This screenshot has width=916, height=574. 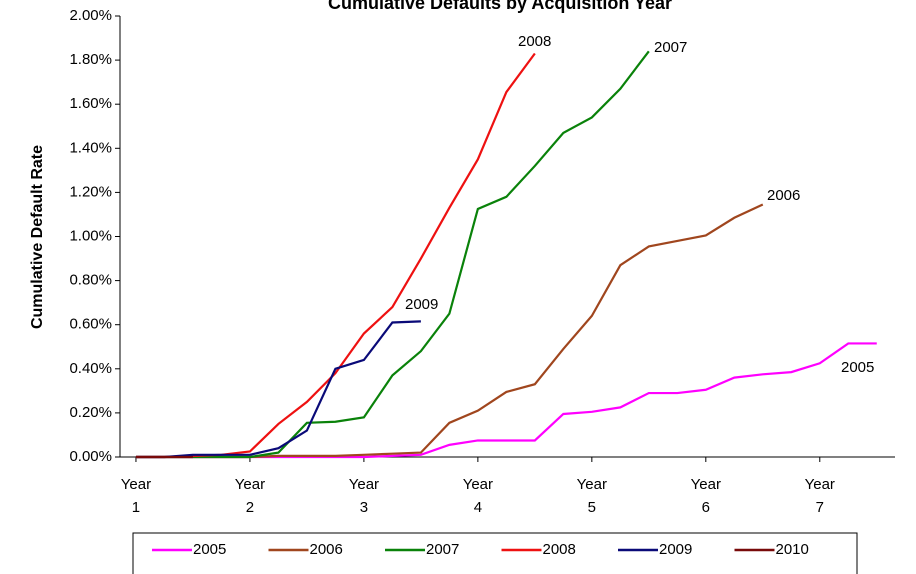 What do you see at coordinates (670, 47) in the screenshot?
I see `annotation: 2007` at bounding box center [670, 47].